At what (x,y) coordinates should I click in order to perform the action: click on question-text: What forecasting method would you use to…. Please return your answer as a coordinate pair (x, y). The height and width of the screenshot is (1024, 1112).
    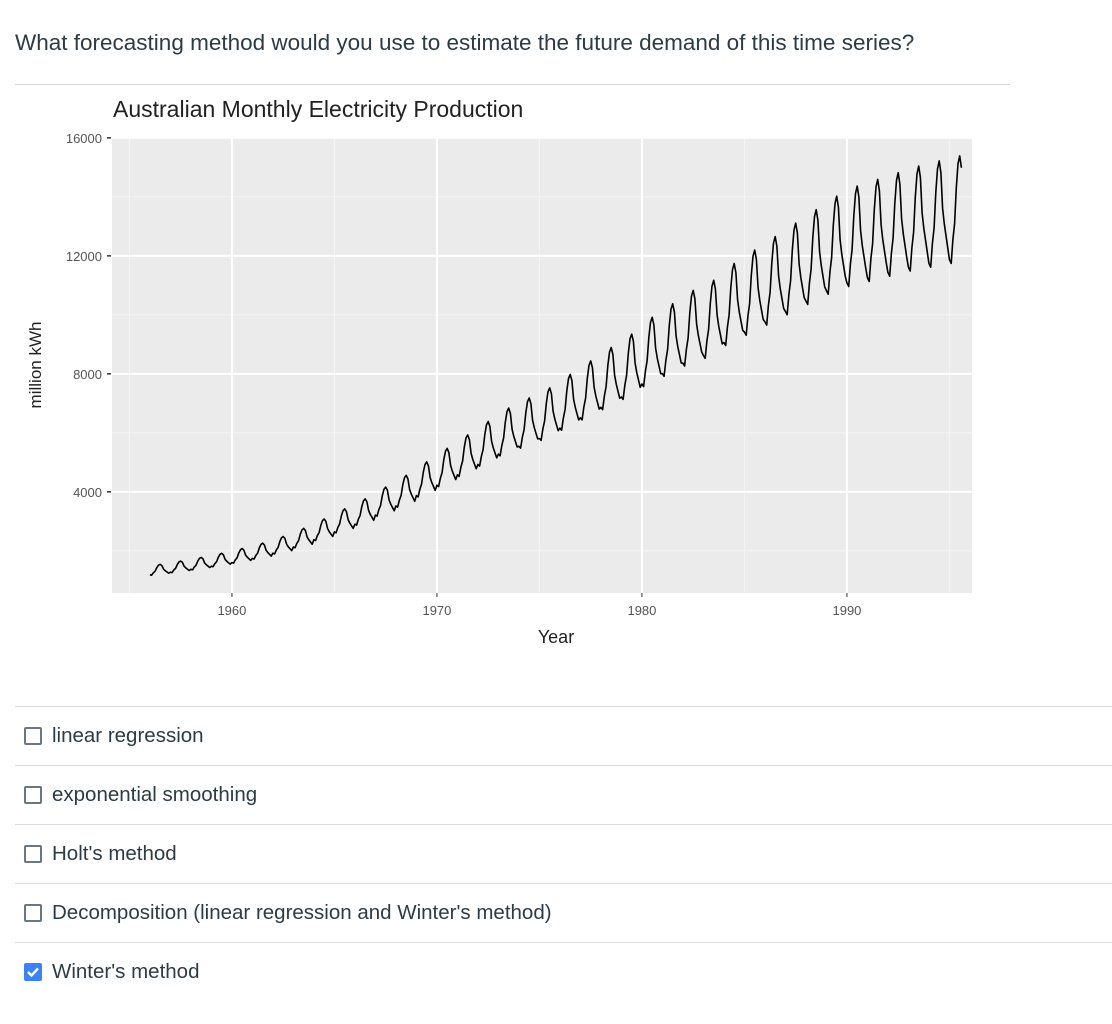
    Looking at the image, I should click on (465, 42).